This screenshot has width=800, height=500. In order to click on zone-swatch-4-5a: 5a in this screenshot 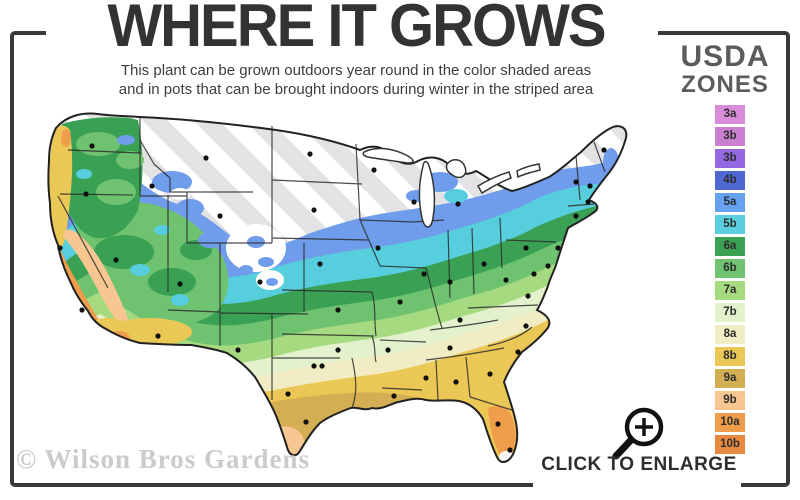, I will do `click(730, 202)`.